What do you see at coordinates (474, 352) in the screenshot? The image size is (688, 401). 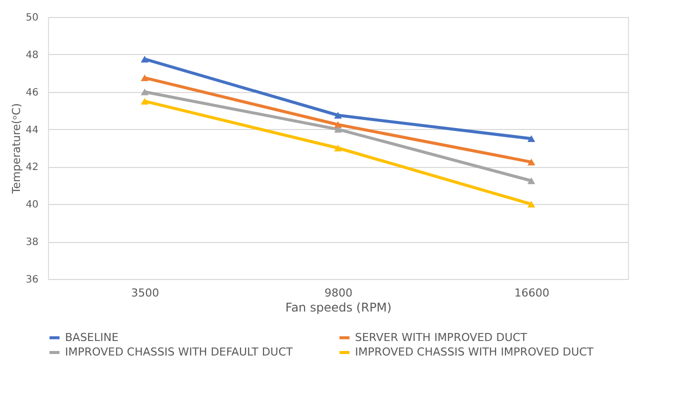 I see `legend-label: IMPROVED CHASSIS WITH IMPROVED DUCT` at bounding box center [474, 352].